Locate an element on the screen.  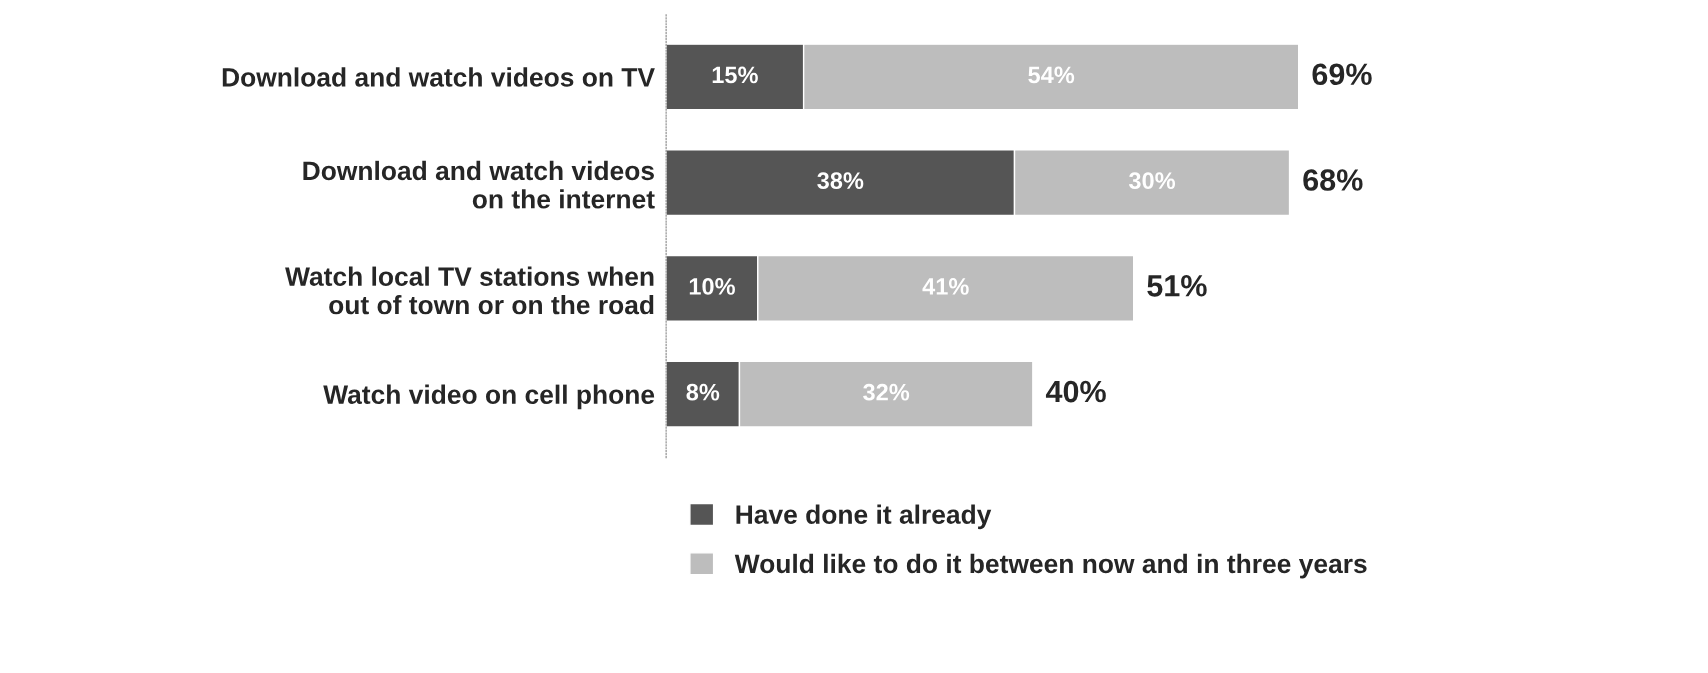
y-tick-label: Download and watch videos on the internet is located at coordinates (479, 184).